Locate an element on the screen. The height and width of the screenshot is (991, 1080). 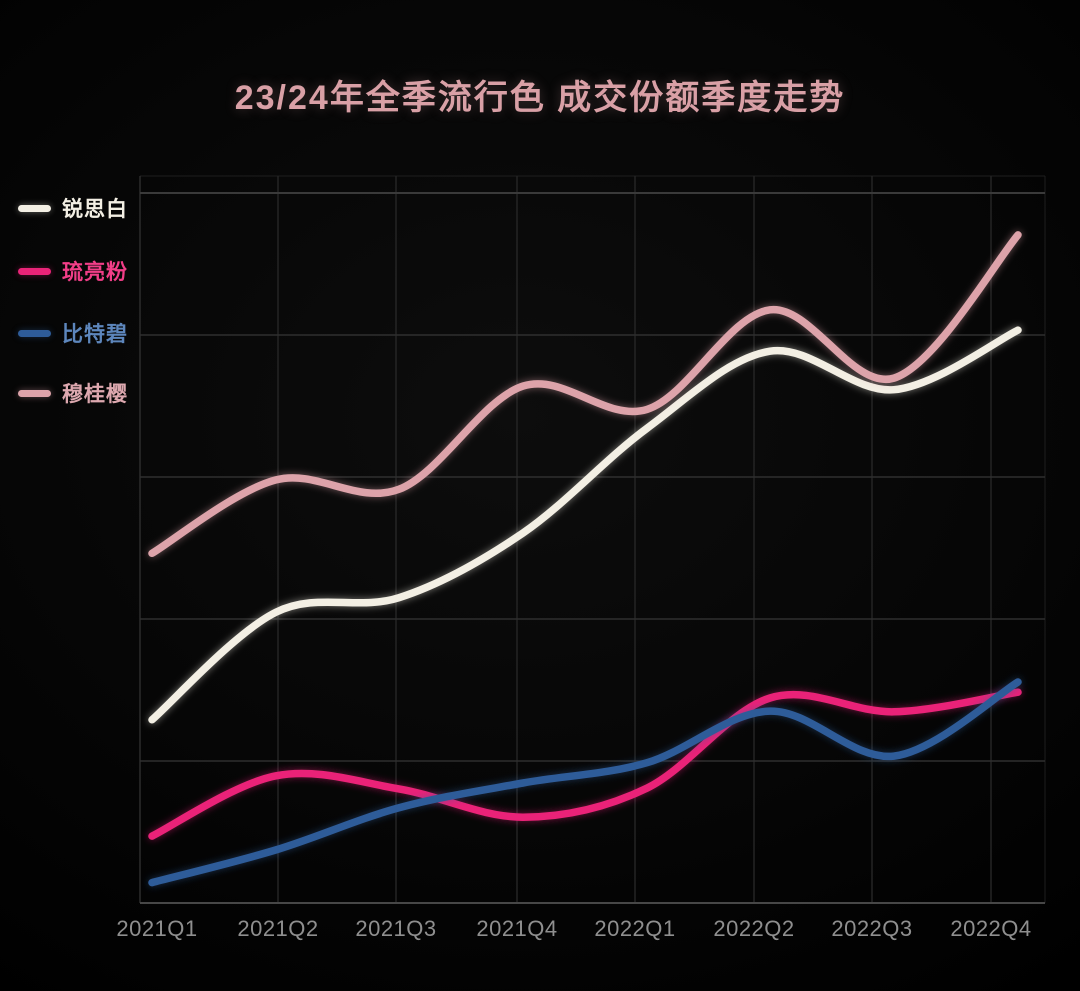
legend-item-3: 比特碧 is located at coordinates (73, 333).